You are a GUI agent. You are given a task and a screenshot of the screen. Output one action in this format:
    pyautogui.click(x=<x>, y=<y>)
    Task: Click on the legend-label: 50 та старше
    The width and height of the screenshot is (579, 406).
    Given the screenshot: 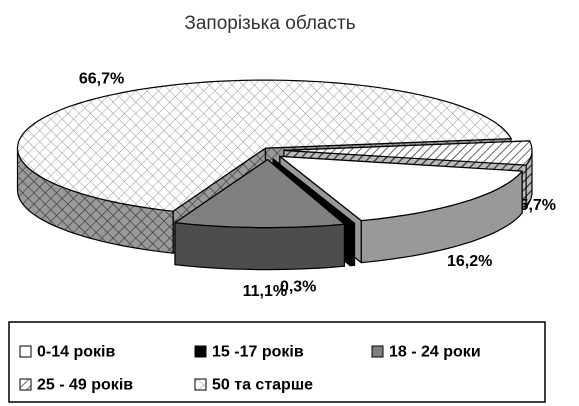 What is the action you would take?
    pyautogui.click(x=262, y=385)
    